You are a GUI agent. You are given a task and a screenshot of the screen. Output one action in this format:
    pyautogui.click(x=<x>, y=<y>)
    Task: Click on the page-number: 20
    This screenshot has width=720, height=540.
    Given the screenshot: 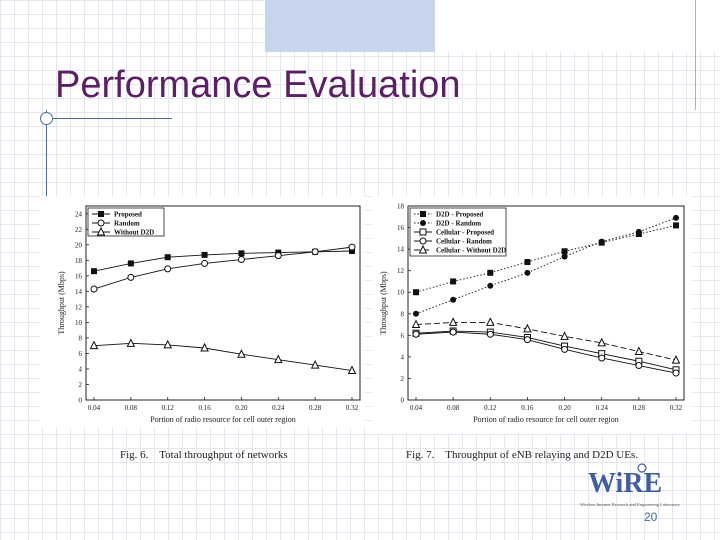 What is the action you would take?
    pyautogui.click(x=651, y=517)
    